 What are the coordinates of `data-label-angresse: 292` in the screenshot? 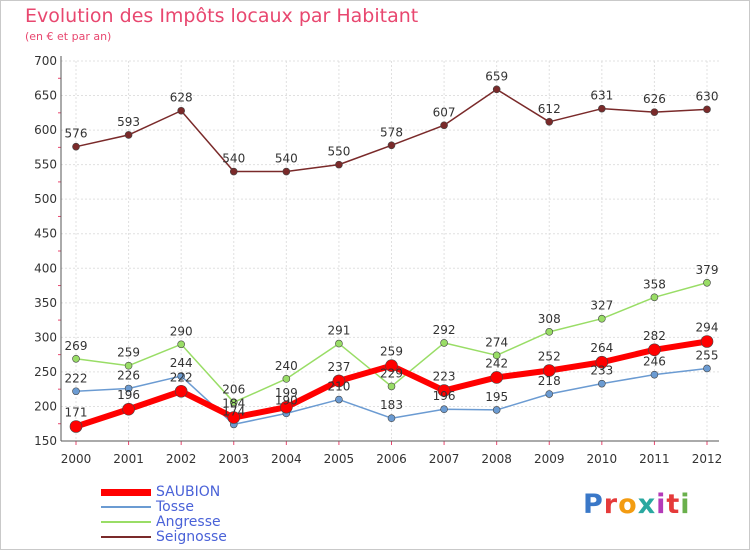 It's located at (444, 330).